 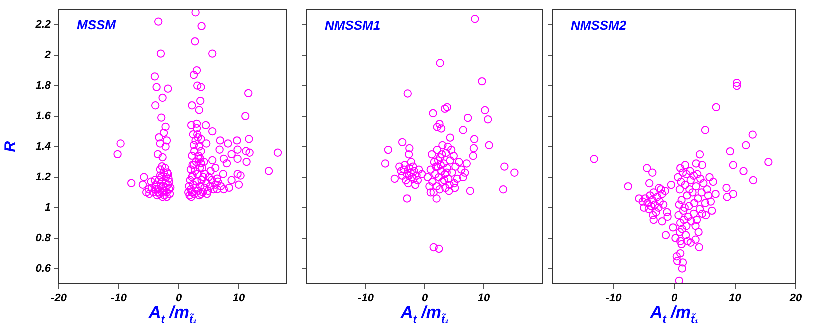 What do you see at coordinates (44, 238) in the screenshot?
I see `y-tick-label: 0.8` at bounding box center [44, 238].